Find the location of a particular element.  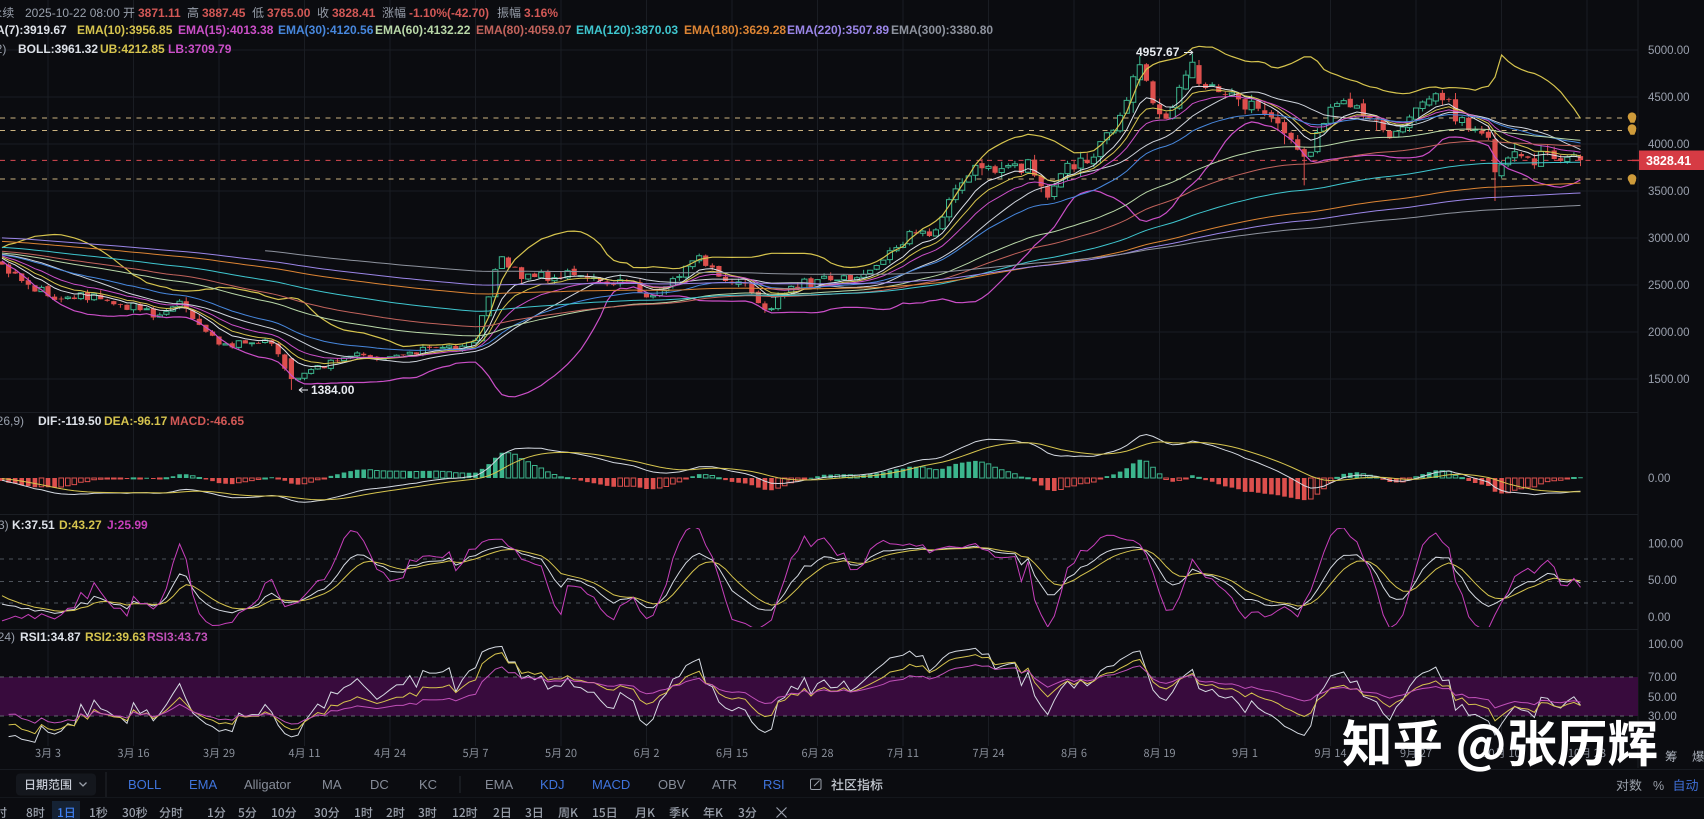

svg-text: KC is located at coordinates (428, 784).